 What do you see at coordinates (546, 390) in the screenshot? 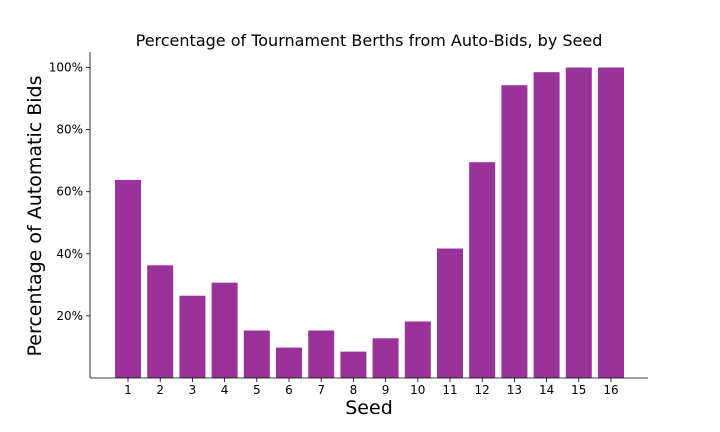
I see `x-tick-label: 14` at bounding box center [546, 390].